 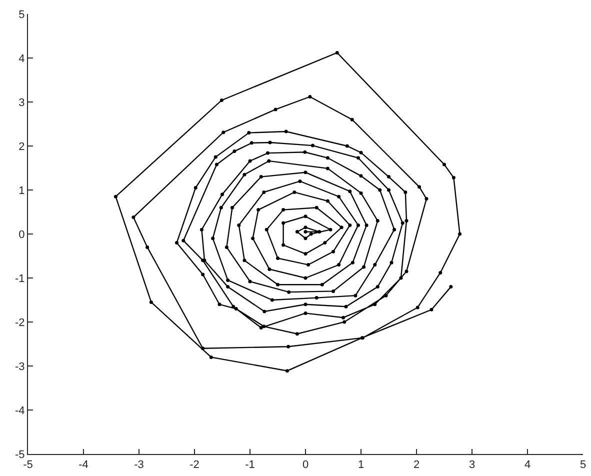 What do you see at coordinates (416, 465) in the screenshot?
I see `x-tick-label: 2` at bounding box center [416, 465].